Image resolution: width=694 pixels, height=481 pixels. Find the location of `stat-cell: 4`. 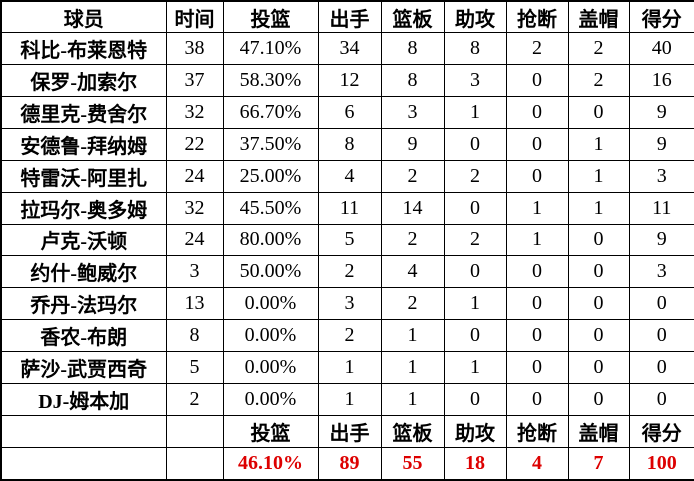

stat-cell: 4 is located at coordinates (412, 272).